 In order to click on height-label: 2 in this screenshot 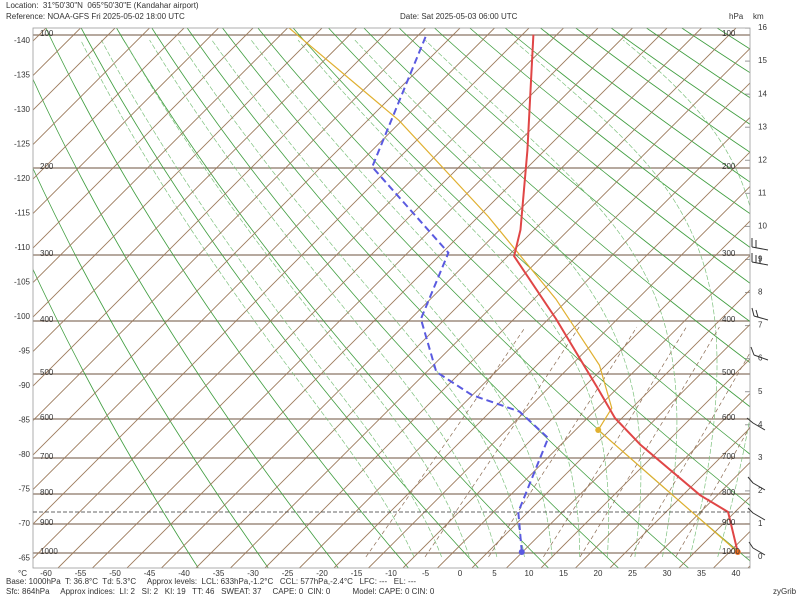, I will do `click(760, 490)`.